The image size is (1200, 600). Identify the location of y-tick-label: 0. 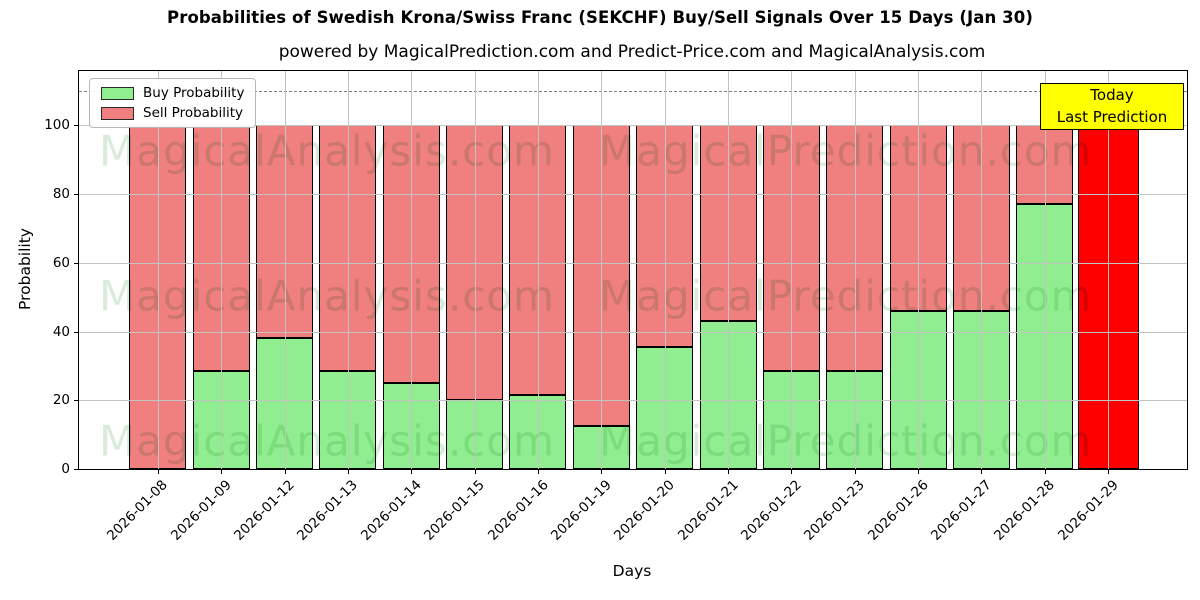
(65, 469).